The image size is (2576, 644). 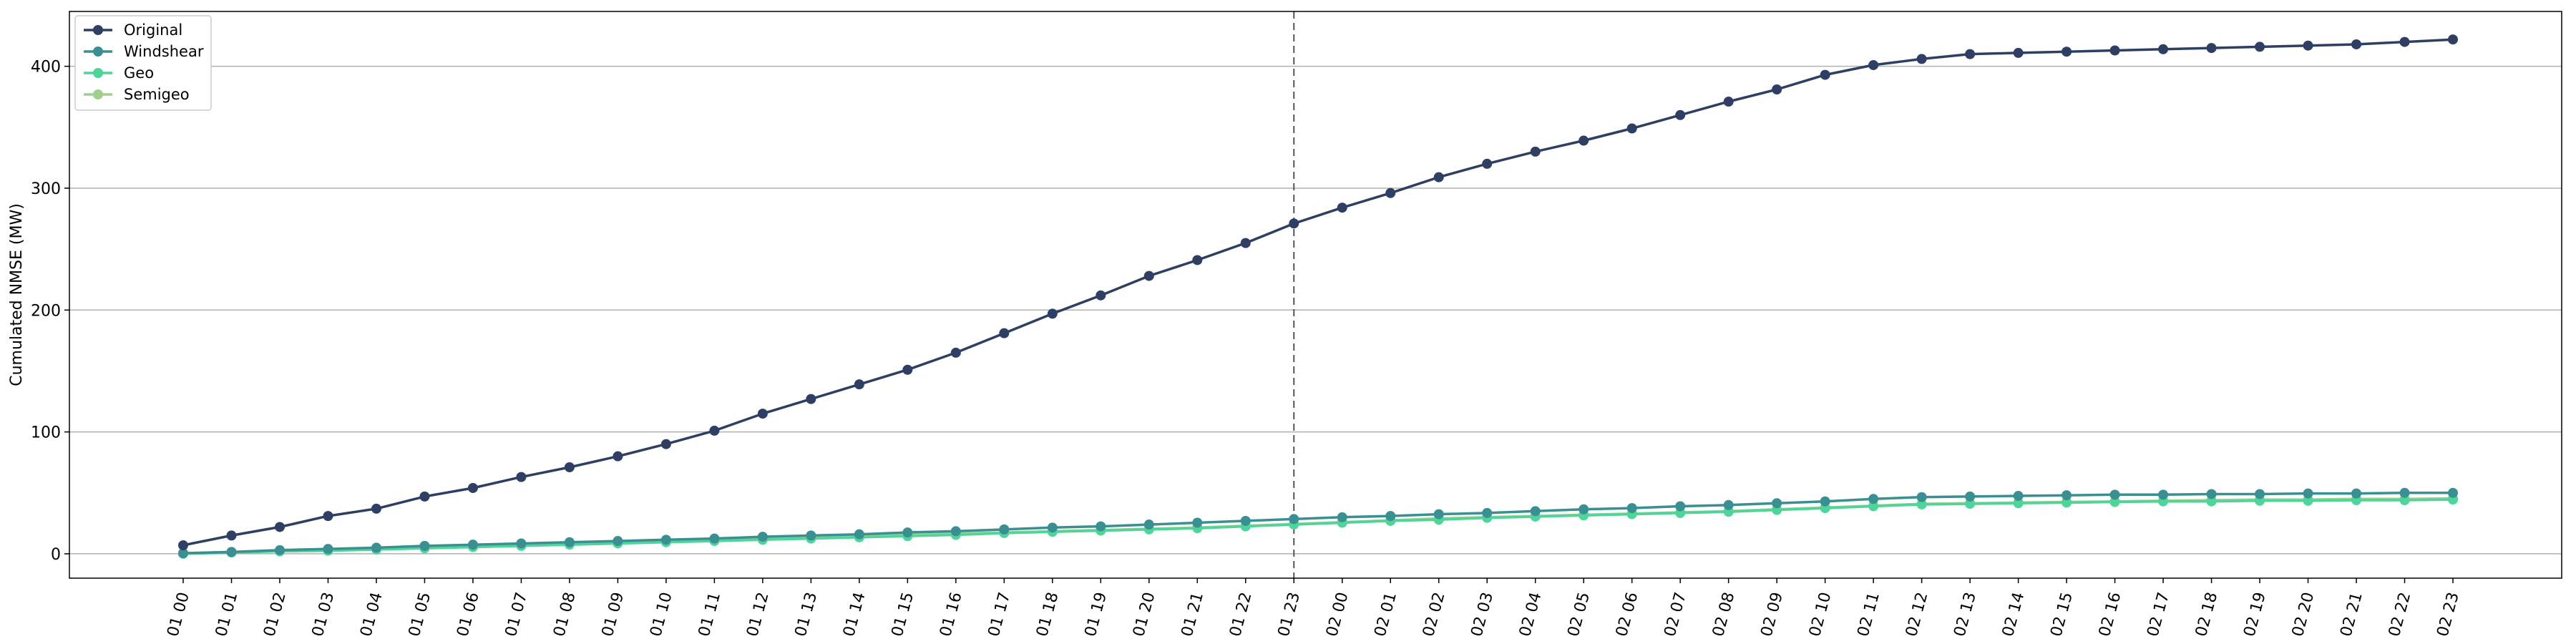 What do you see at coordinates (50, 311) in the screenshot?
I see `y-axis: 0 100 200 300 400` at bounding box center [50, 311].